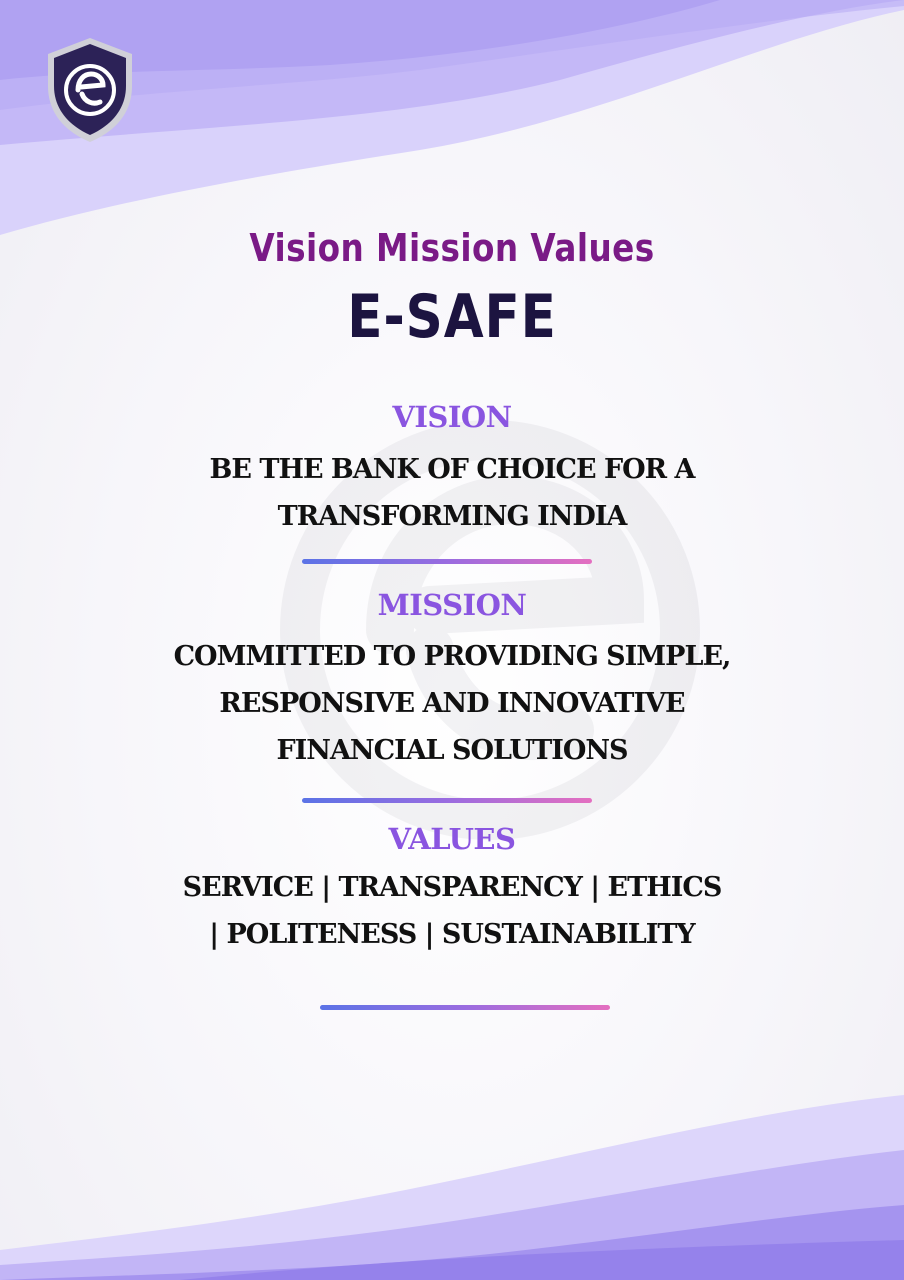 The width and height of the screenshot is (904, 1280). Describe the element at coordinates (90, 90) in the screenshot. I see `e-shield-logo-icon` at that location.